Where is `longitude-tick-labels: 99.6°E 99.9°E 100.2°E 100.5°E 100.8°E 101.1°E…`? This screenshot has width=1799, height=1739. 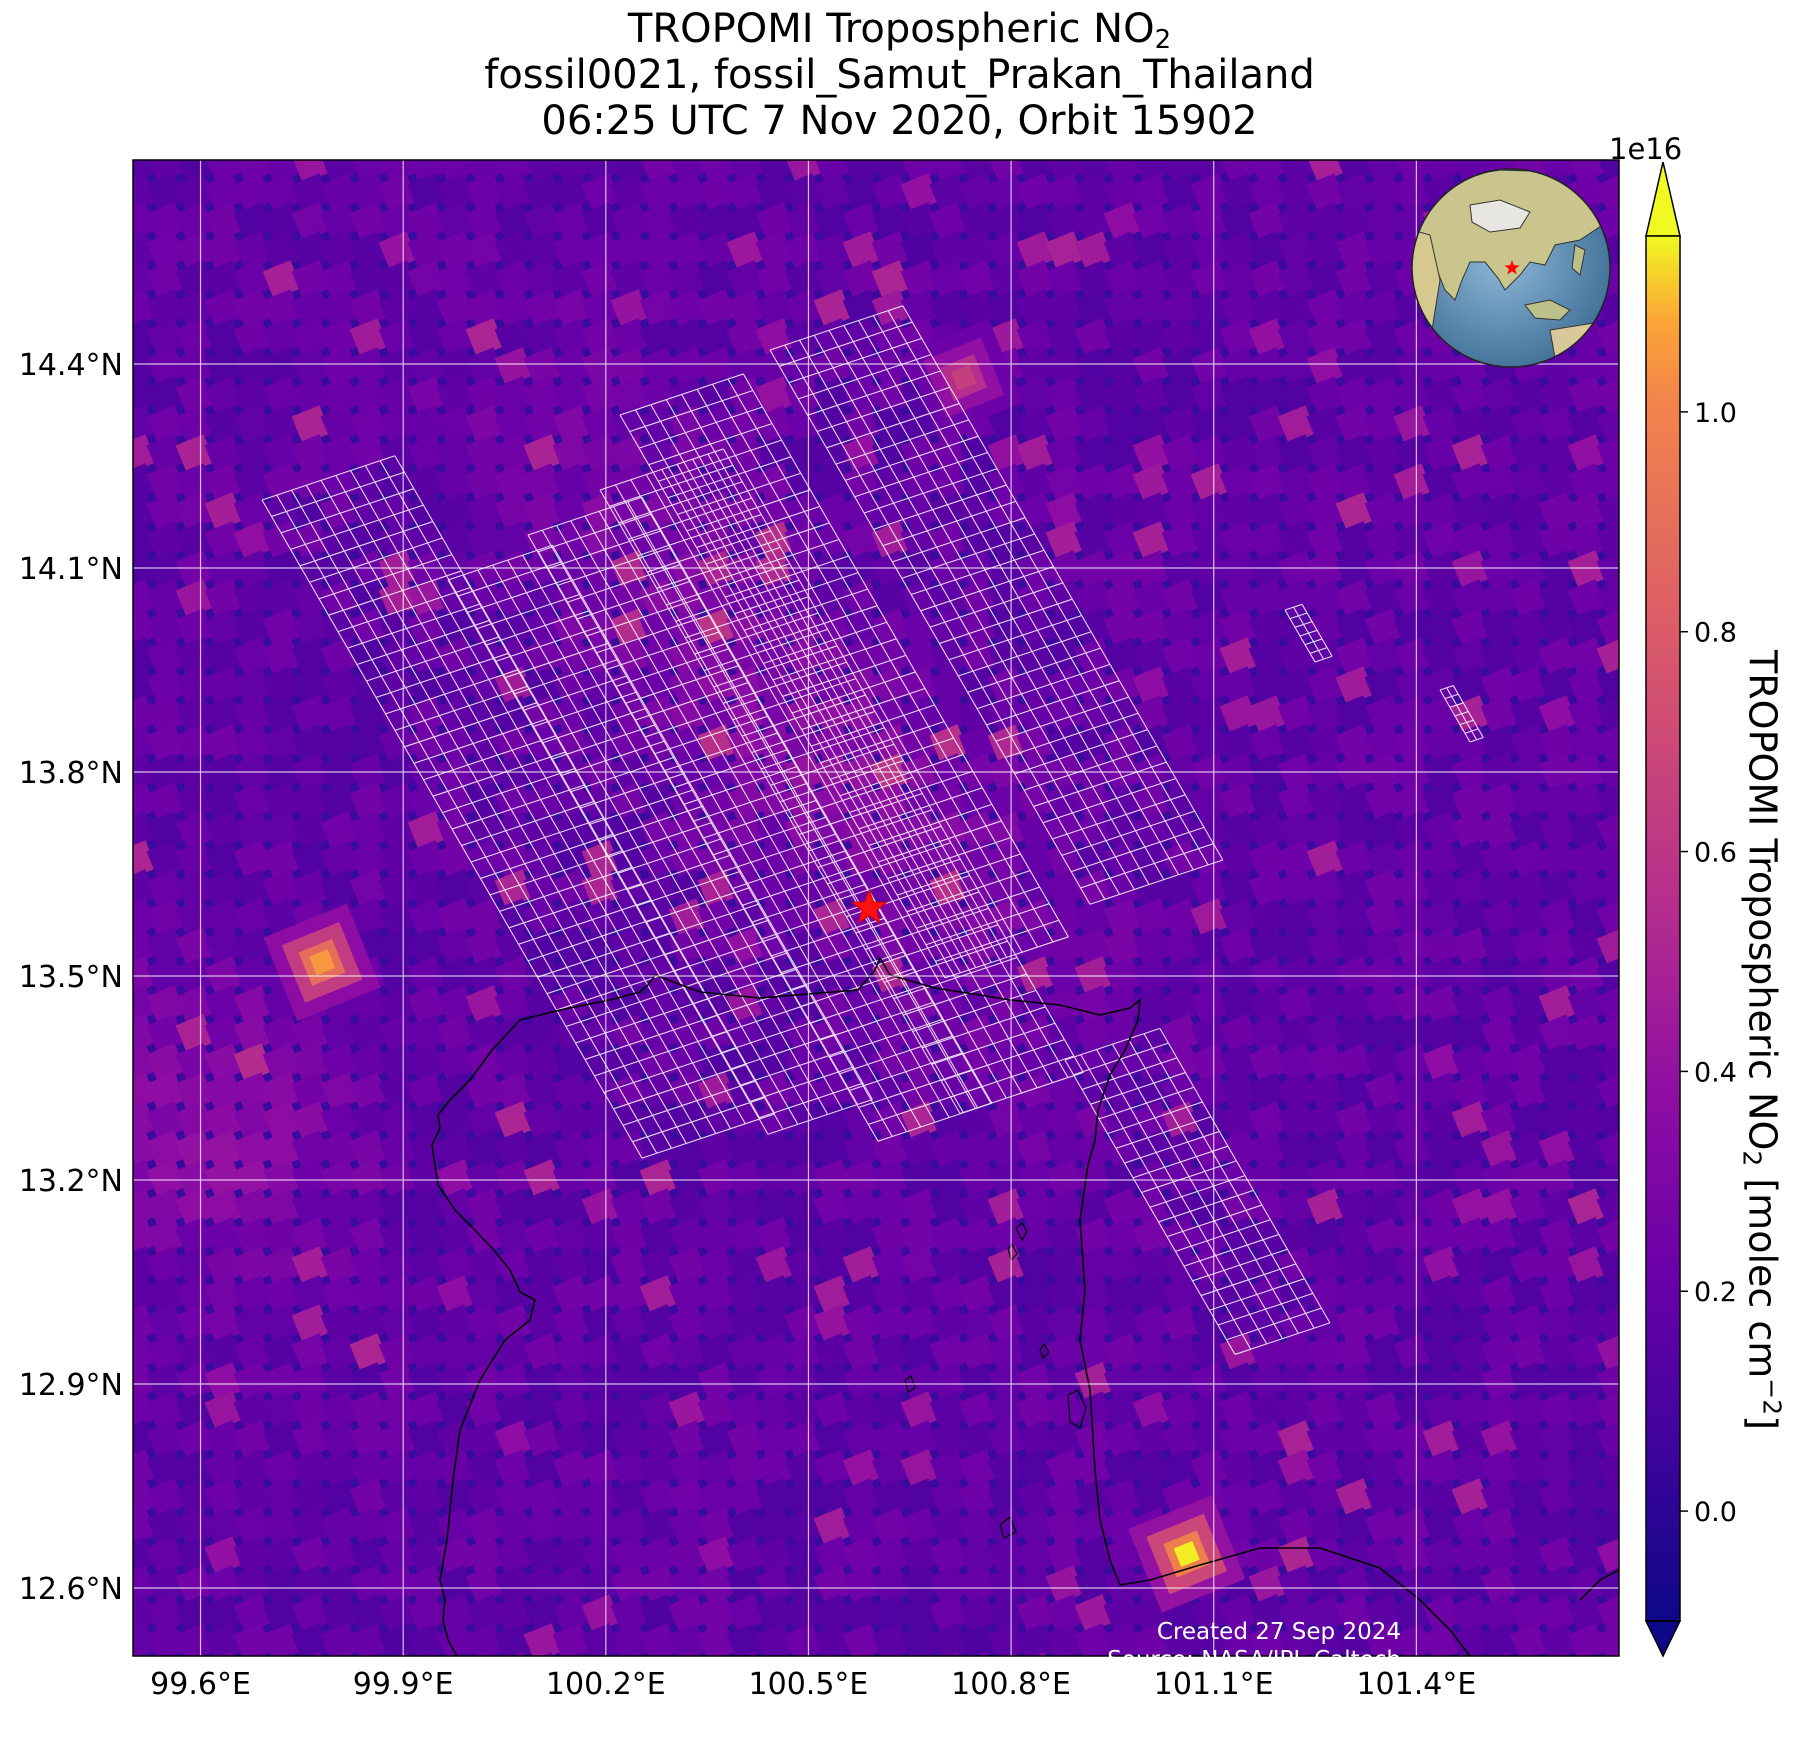 longitude-tick-labels: 99.6°E 99.9°E 100.2°E 100.5°E 100.8°E 101.1°E… is located at coordinates (813, 1684).